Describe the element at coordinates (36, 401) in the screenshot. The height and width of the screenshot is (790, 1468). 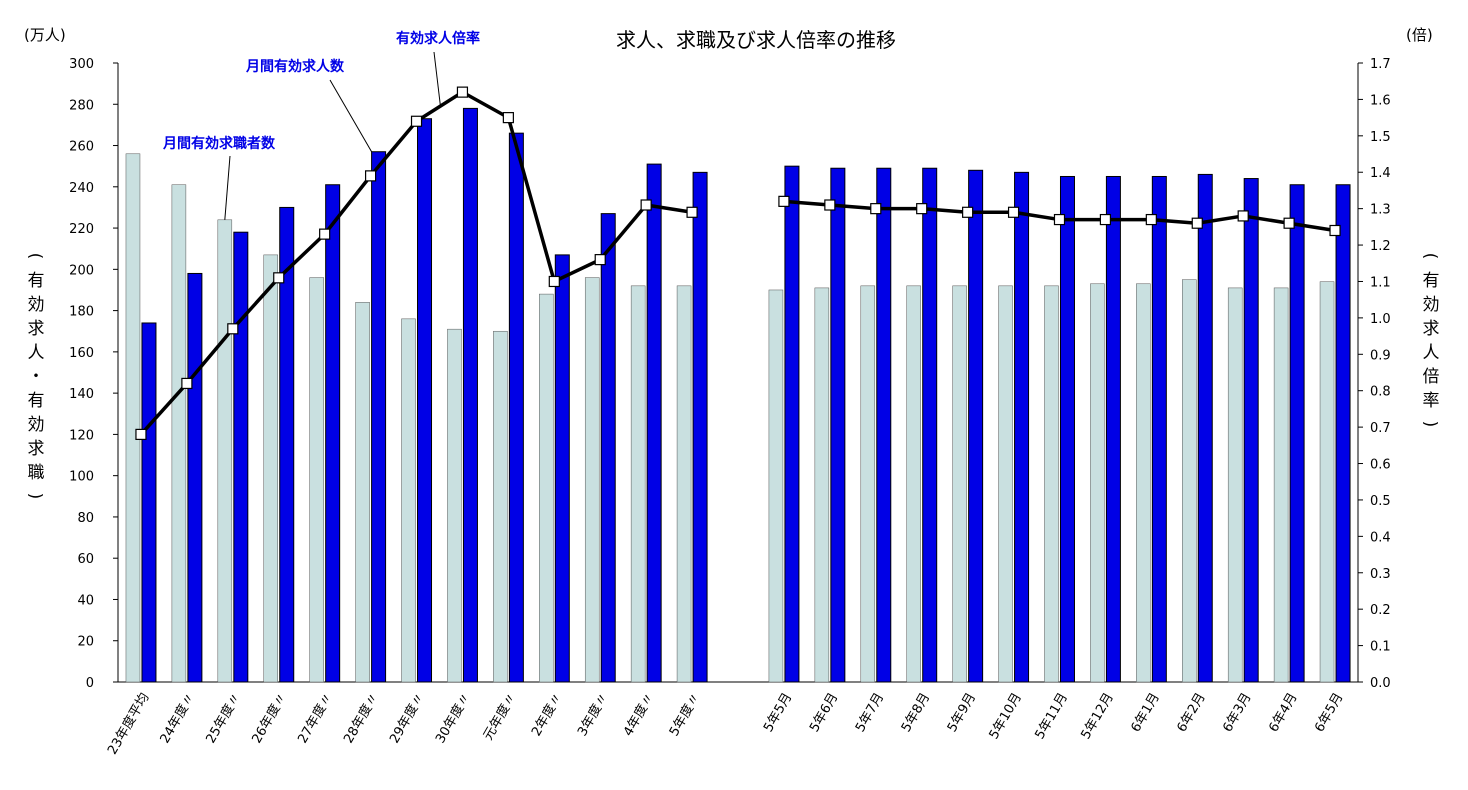
I see `left-axis-title-char: 有` at that location.